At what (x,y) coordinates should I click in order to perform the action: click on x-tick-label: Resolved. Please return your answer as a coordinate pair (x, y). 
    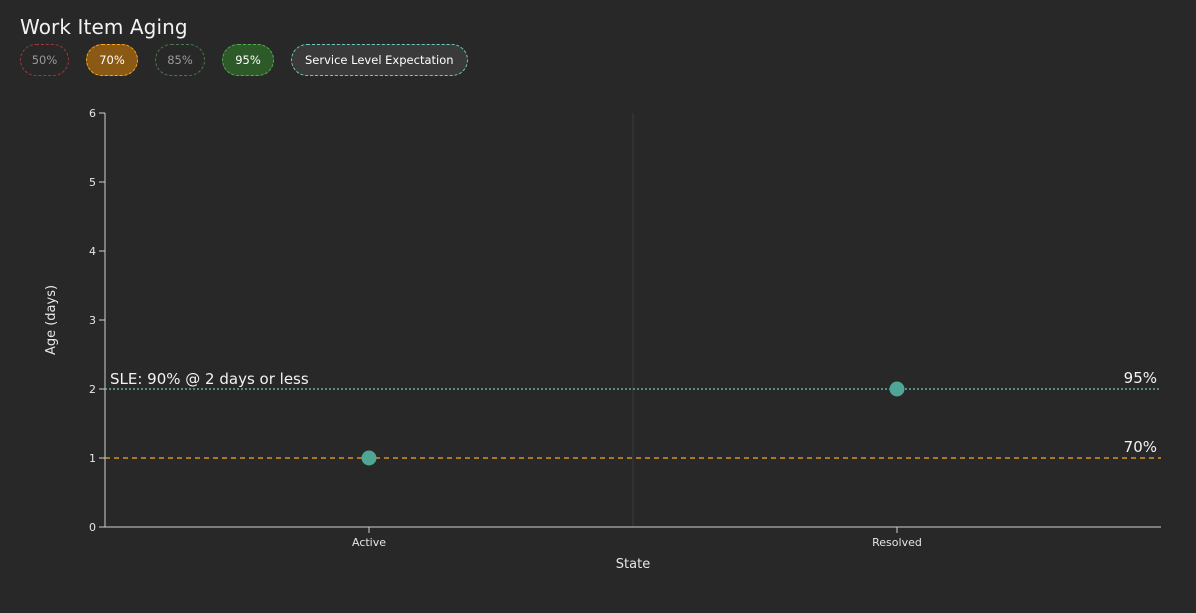
    Looking at the image, I should click on (897, 542).